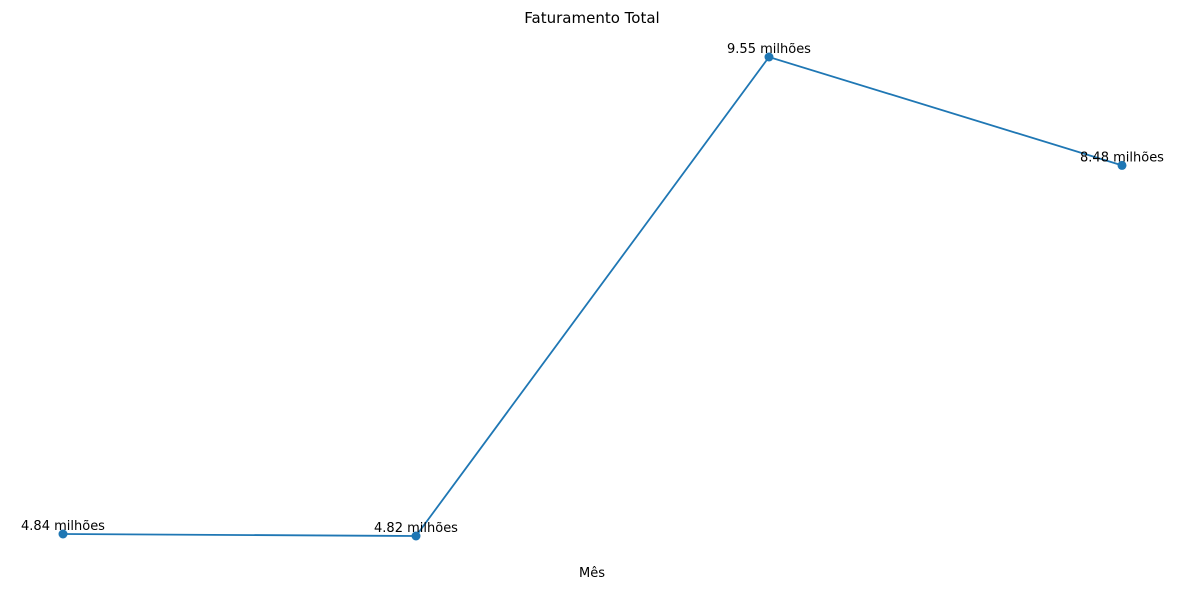  Describe the element at coordinates (1122, 157) in the screenshot. I see `data-label-4: 8.48 milhões` at that location.